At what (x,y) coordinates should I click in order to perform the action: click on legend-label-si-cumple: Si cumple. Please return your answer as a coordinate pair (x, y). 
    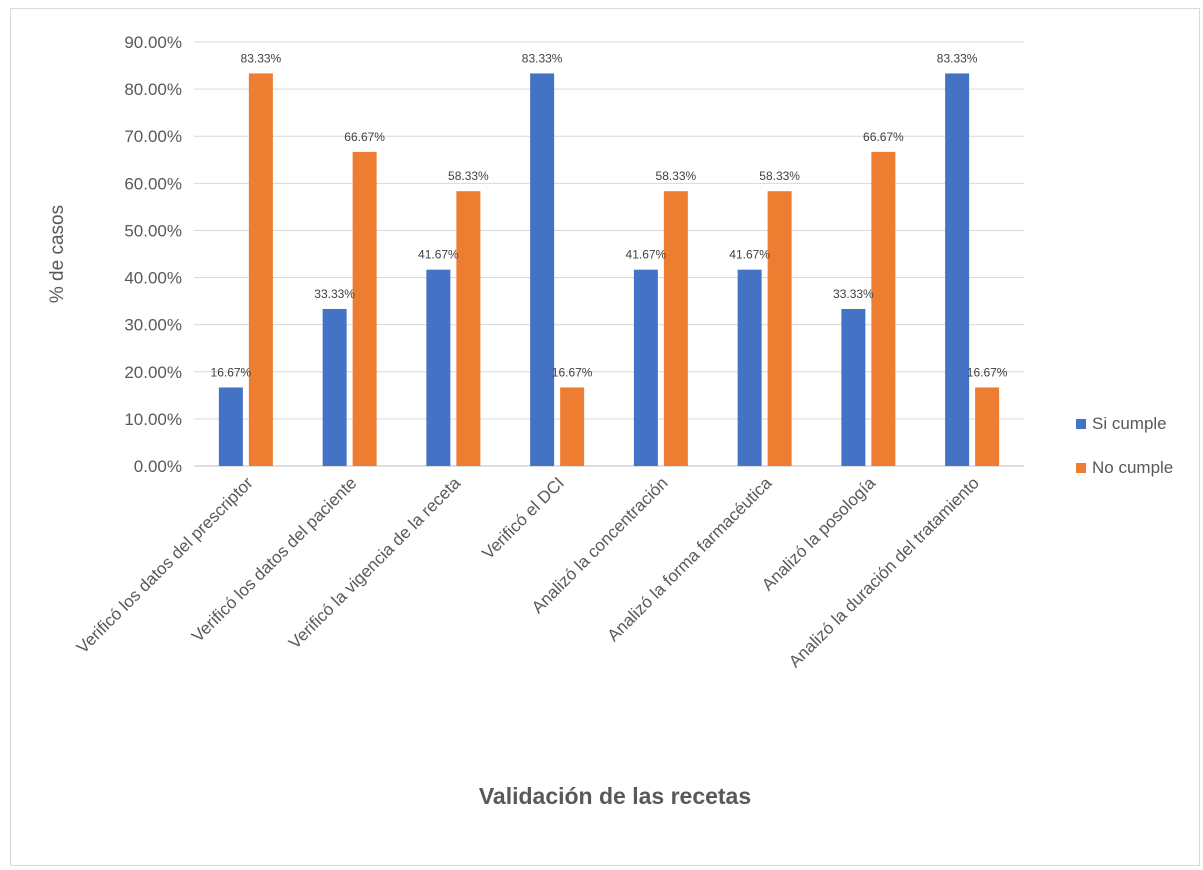
    Looking at the image, I should click on (1129, 423).